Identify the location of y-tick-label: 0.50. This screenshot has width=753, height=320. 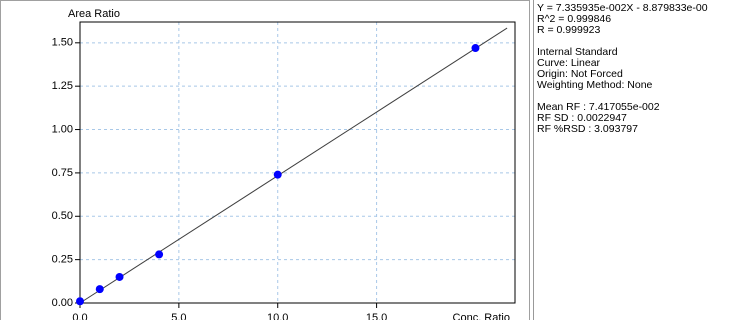
(62, 216).